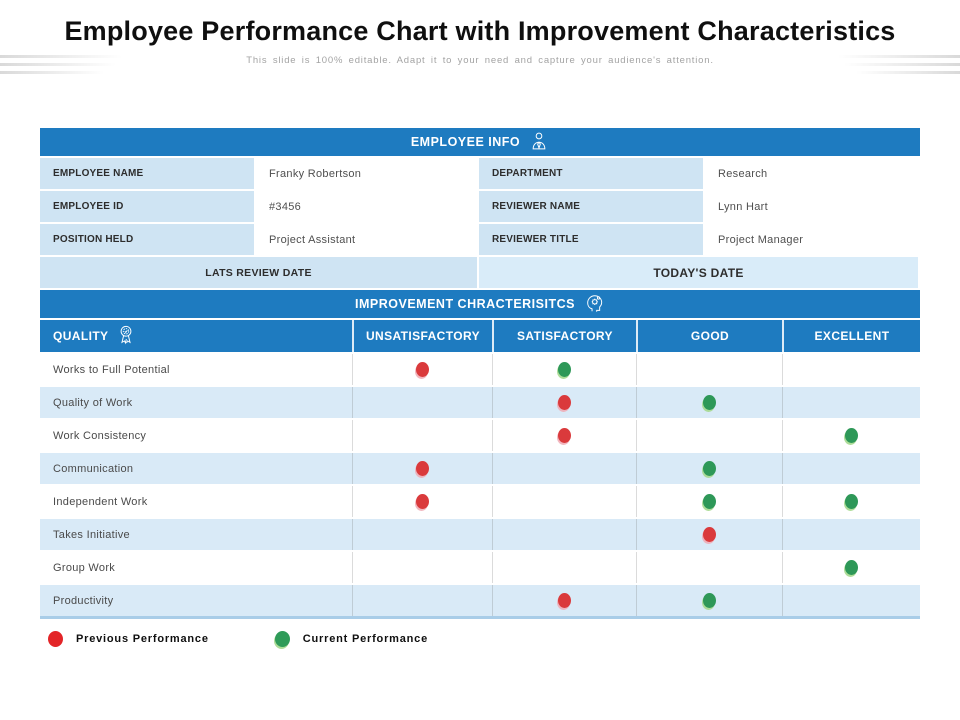  Describe the element at coordinates (365, 639) in the screenshot. I see `legend-label-current: Current Performance` at that location.